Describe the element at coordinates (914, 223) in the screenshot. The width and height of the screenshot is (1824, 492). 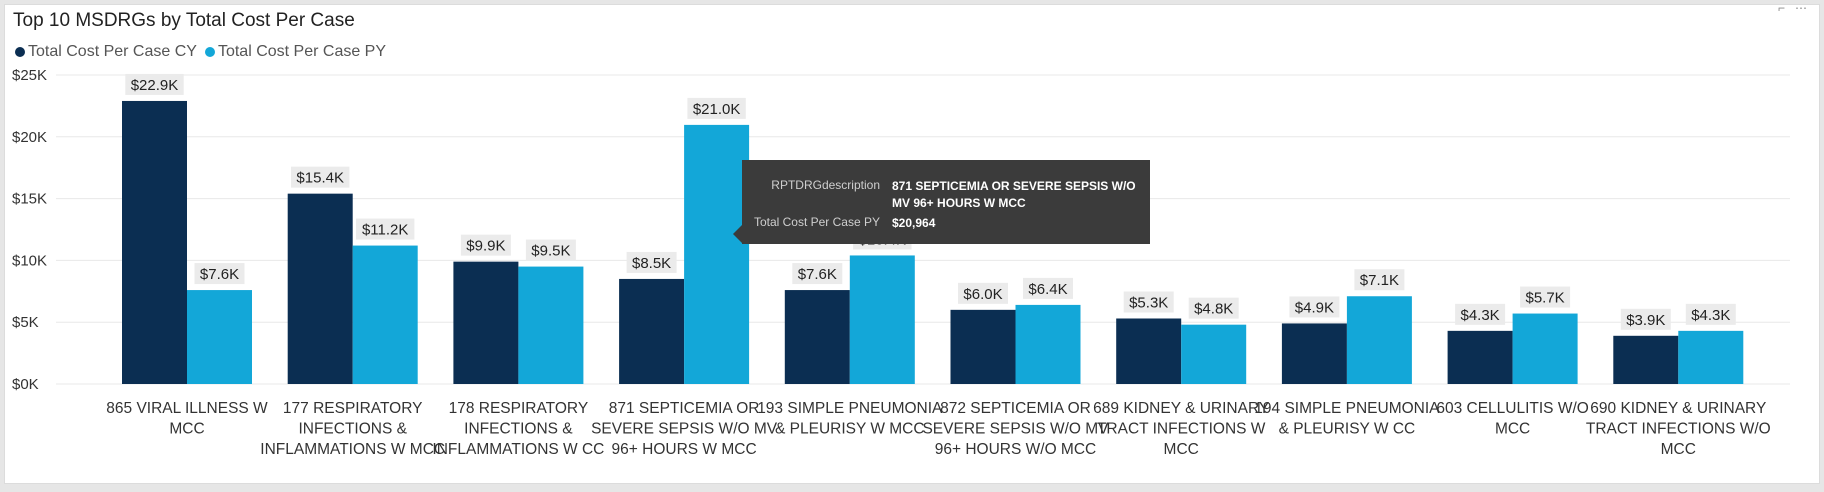
I see `tooltip-value: $20,964` at that location.